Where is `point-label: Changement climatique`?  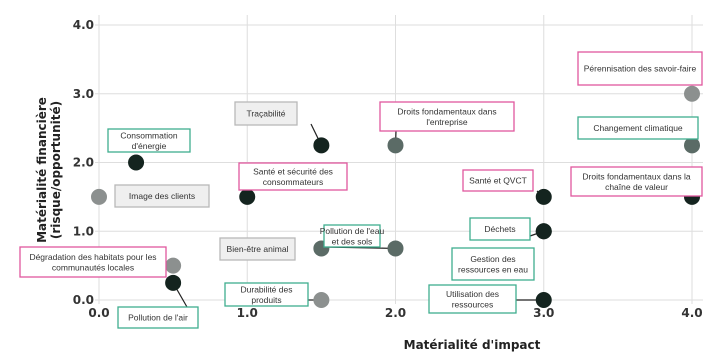
point-label: Changement climatique is located at coordinates (638, 128).